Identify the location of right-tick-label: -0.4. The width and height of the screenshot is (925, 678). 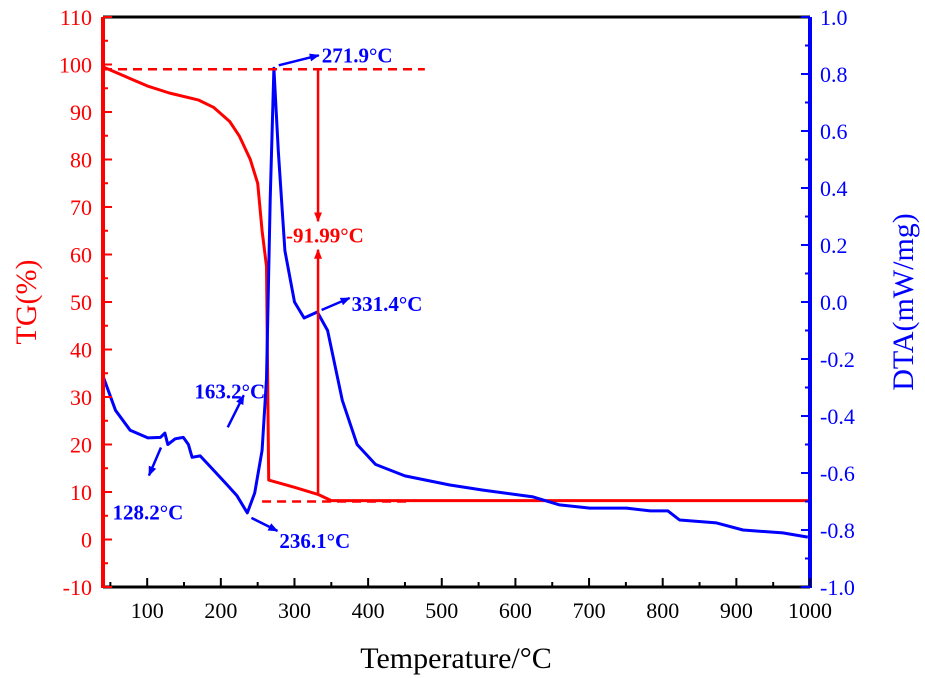
(837, 416).